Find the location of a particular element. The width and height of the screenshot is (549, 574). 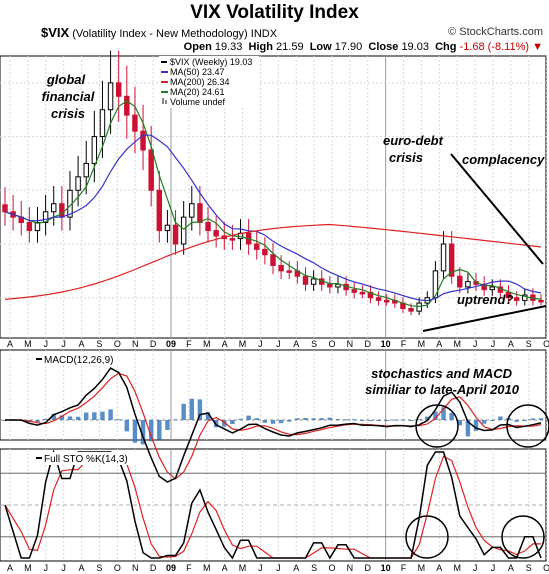

down-arrow-icon: ▼ is located at coordinates (537, 47).